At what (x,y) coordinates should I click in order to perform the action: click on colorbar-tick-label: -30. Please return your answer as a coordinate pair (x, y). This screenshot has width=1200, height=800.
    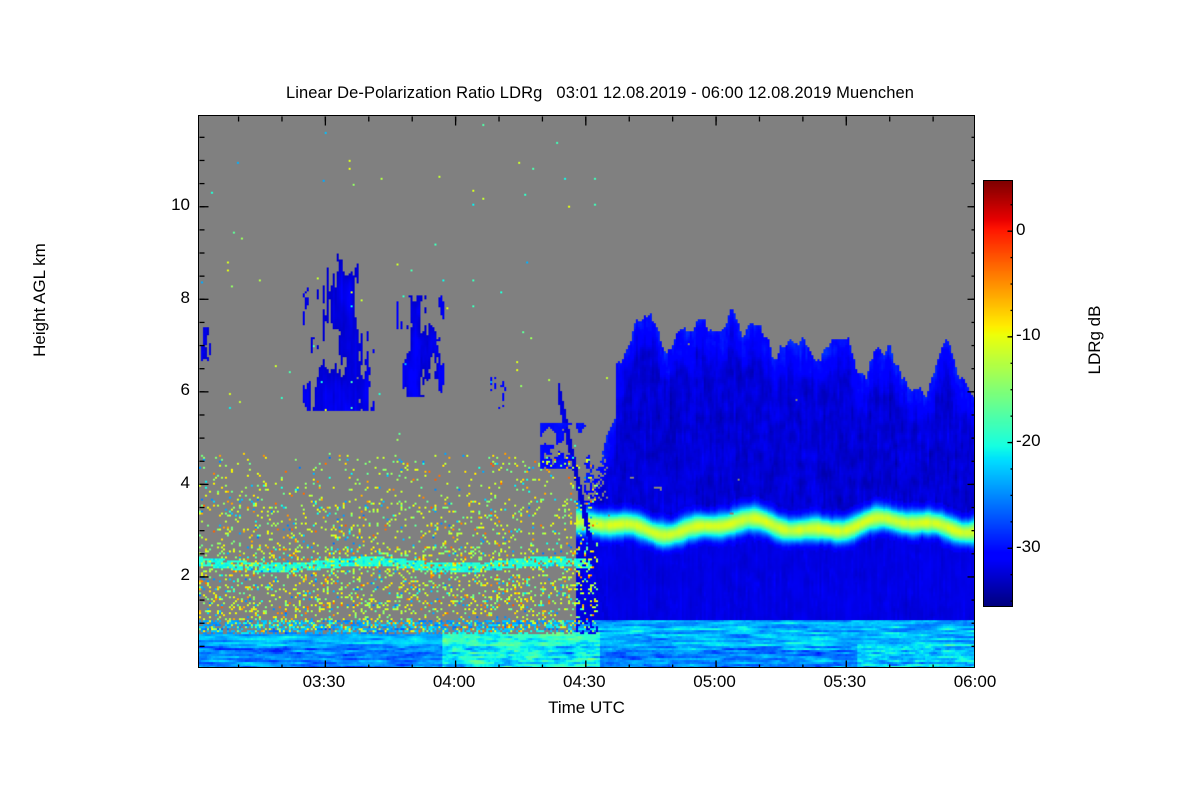
    Looking at the image, I should click on (1028, 546).